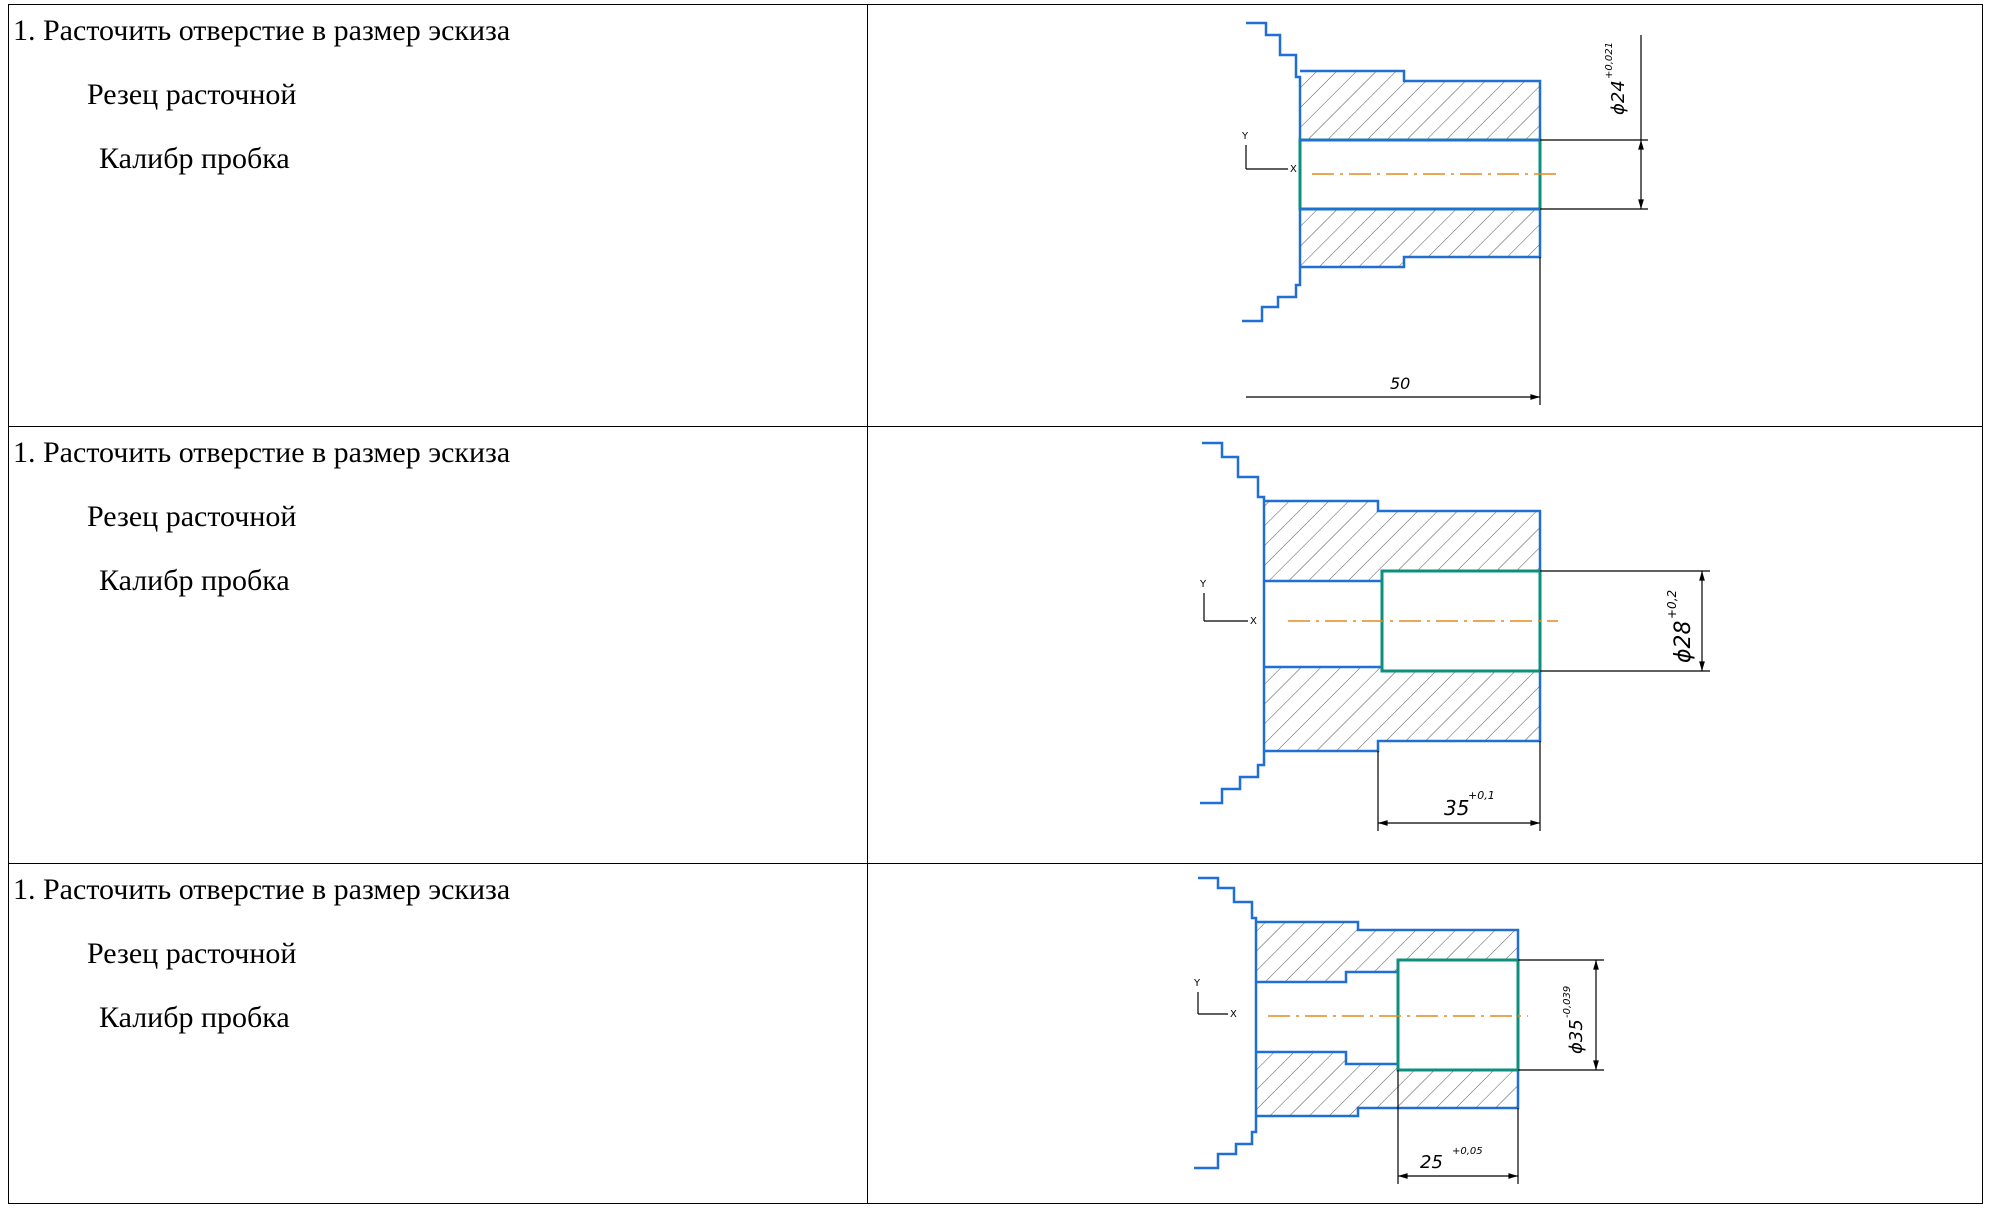 This screenshot has width=1995, height=1210. Describe the element at coordinates (1481, 795) in the screenshot. I see `length-tolerance: +0,1` at that location.